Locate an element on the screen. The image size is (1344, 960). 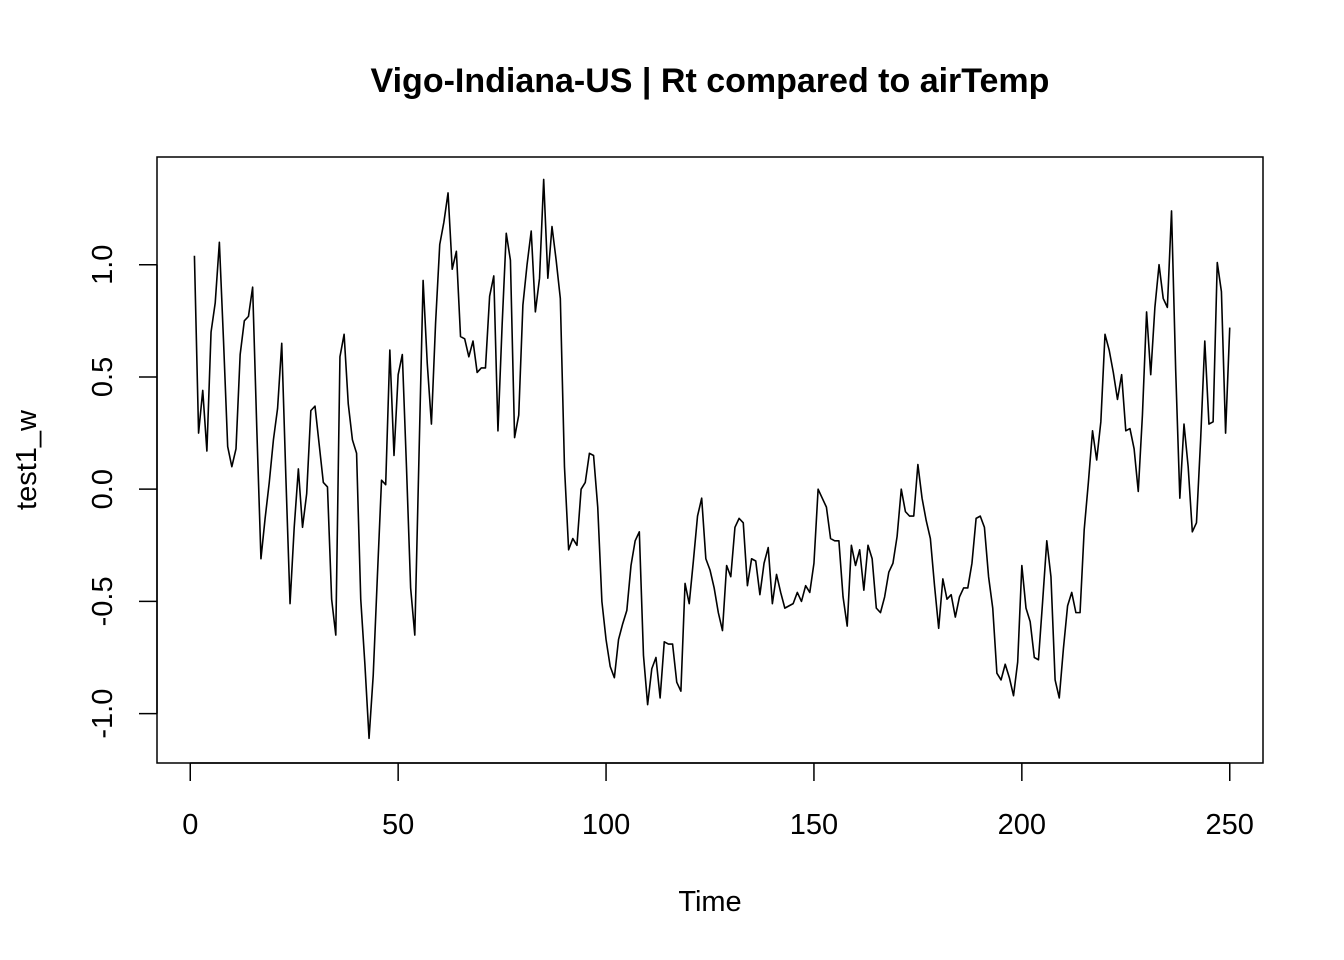
y-tick-label: -0.5 is located at coordinates (103, 601).